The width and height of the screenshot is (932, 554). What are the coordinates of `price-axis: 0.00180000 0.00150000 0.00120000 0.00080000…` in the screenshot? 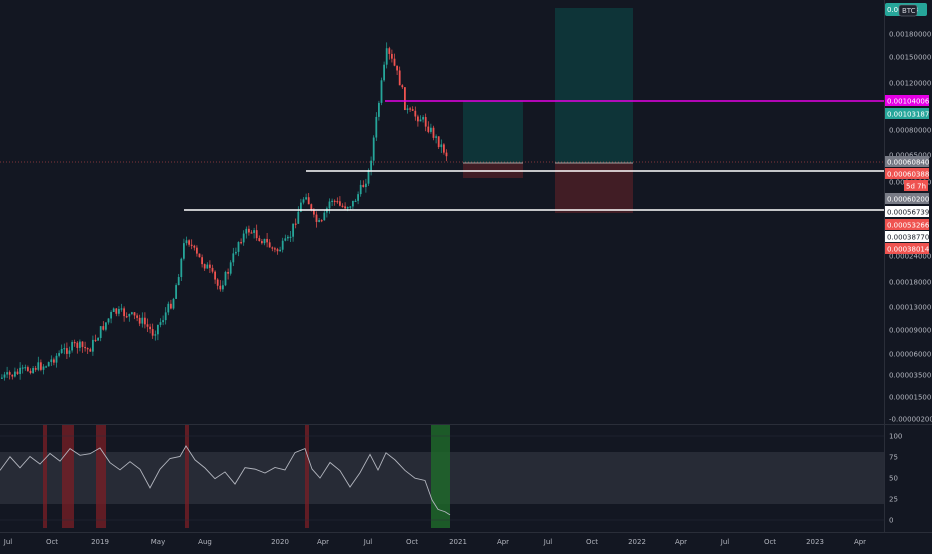 It's located at (910, 227).